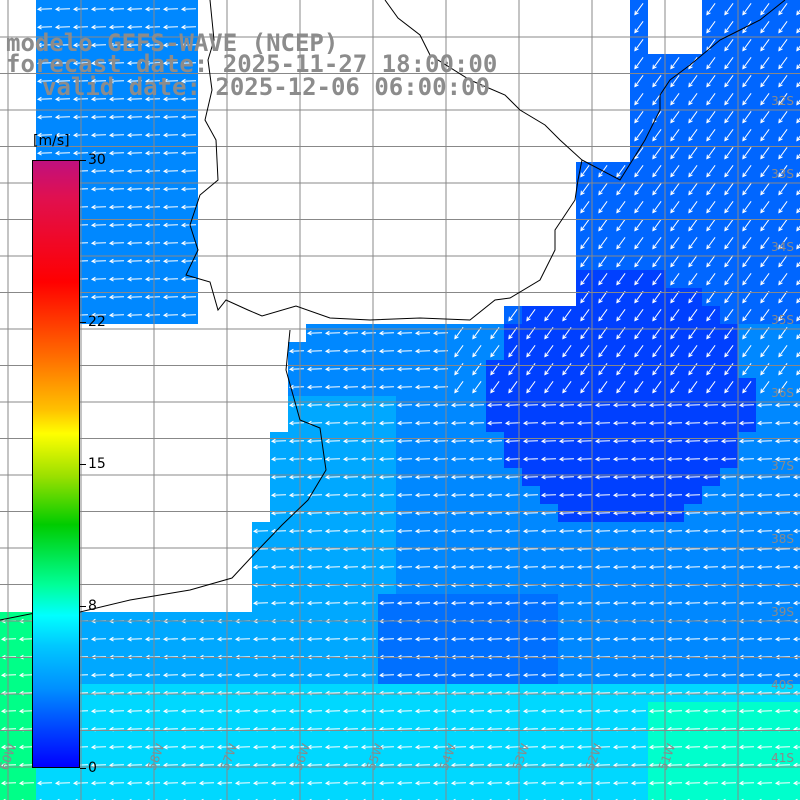  Describe the element at coordinates (51, 141) in the screenshot. I see `colorbar-unit: [m/s]` at that location.